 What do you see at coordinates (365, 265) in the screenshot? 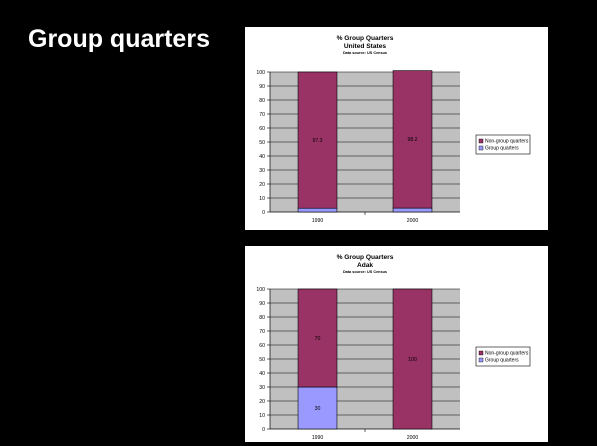
I see `chart-subtitle: Adak` at bounding box center [365, 265].